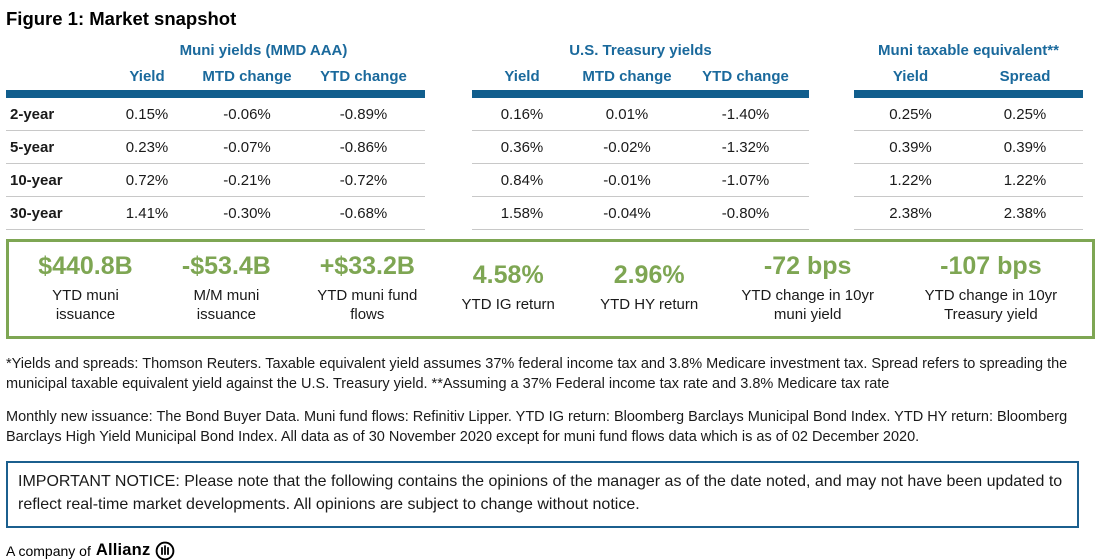 The height and width of the screenshot is (560, 1095). What do you see at coordinates (649, 275) in the screenshot?
I see `stat-value: 2.96%` at bounding box center [649, 275].